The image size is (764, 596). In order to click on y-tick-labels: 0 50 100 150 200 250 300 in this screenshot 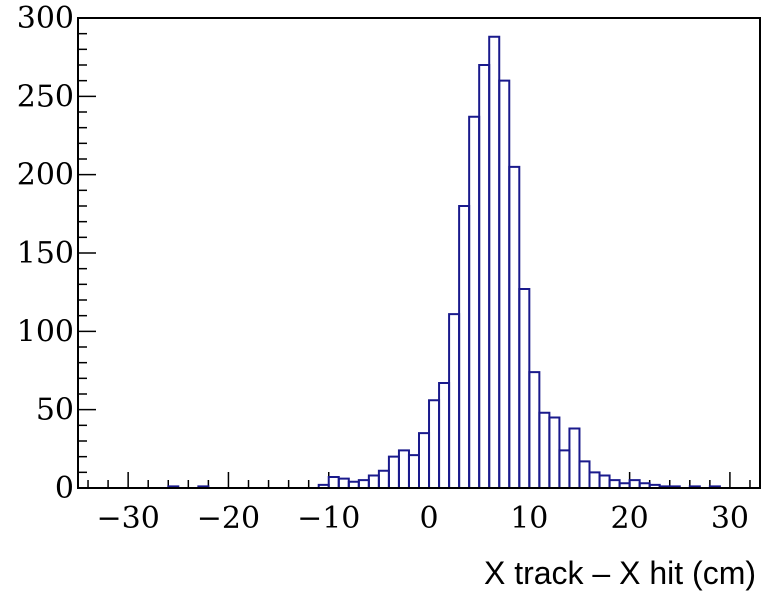, I will do `click(45, 253)`.